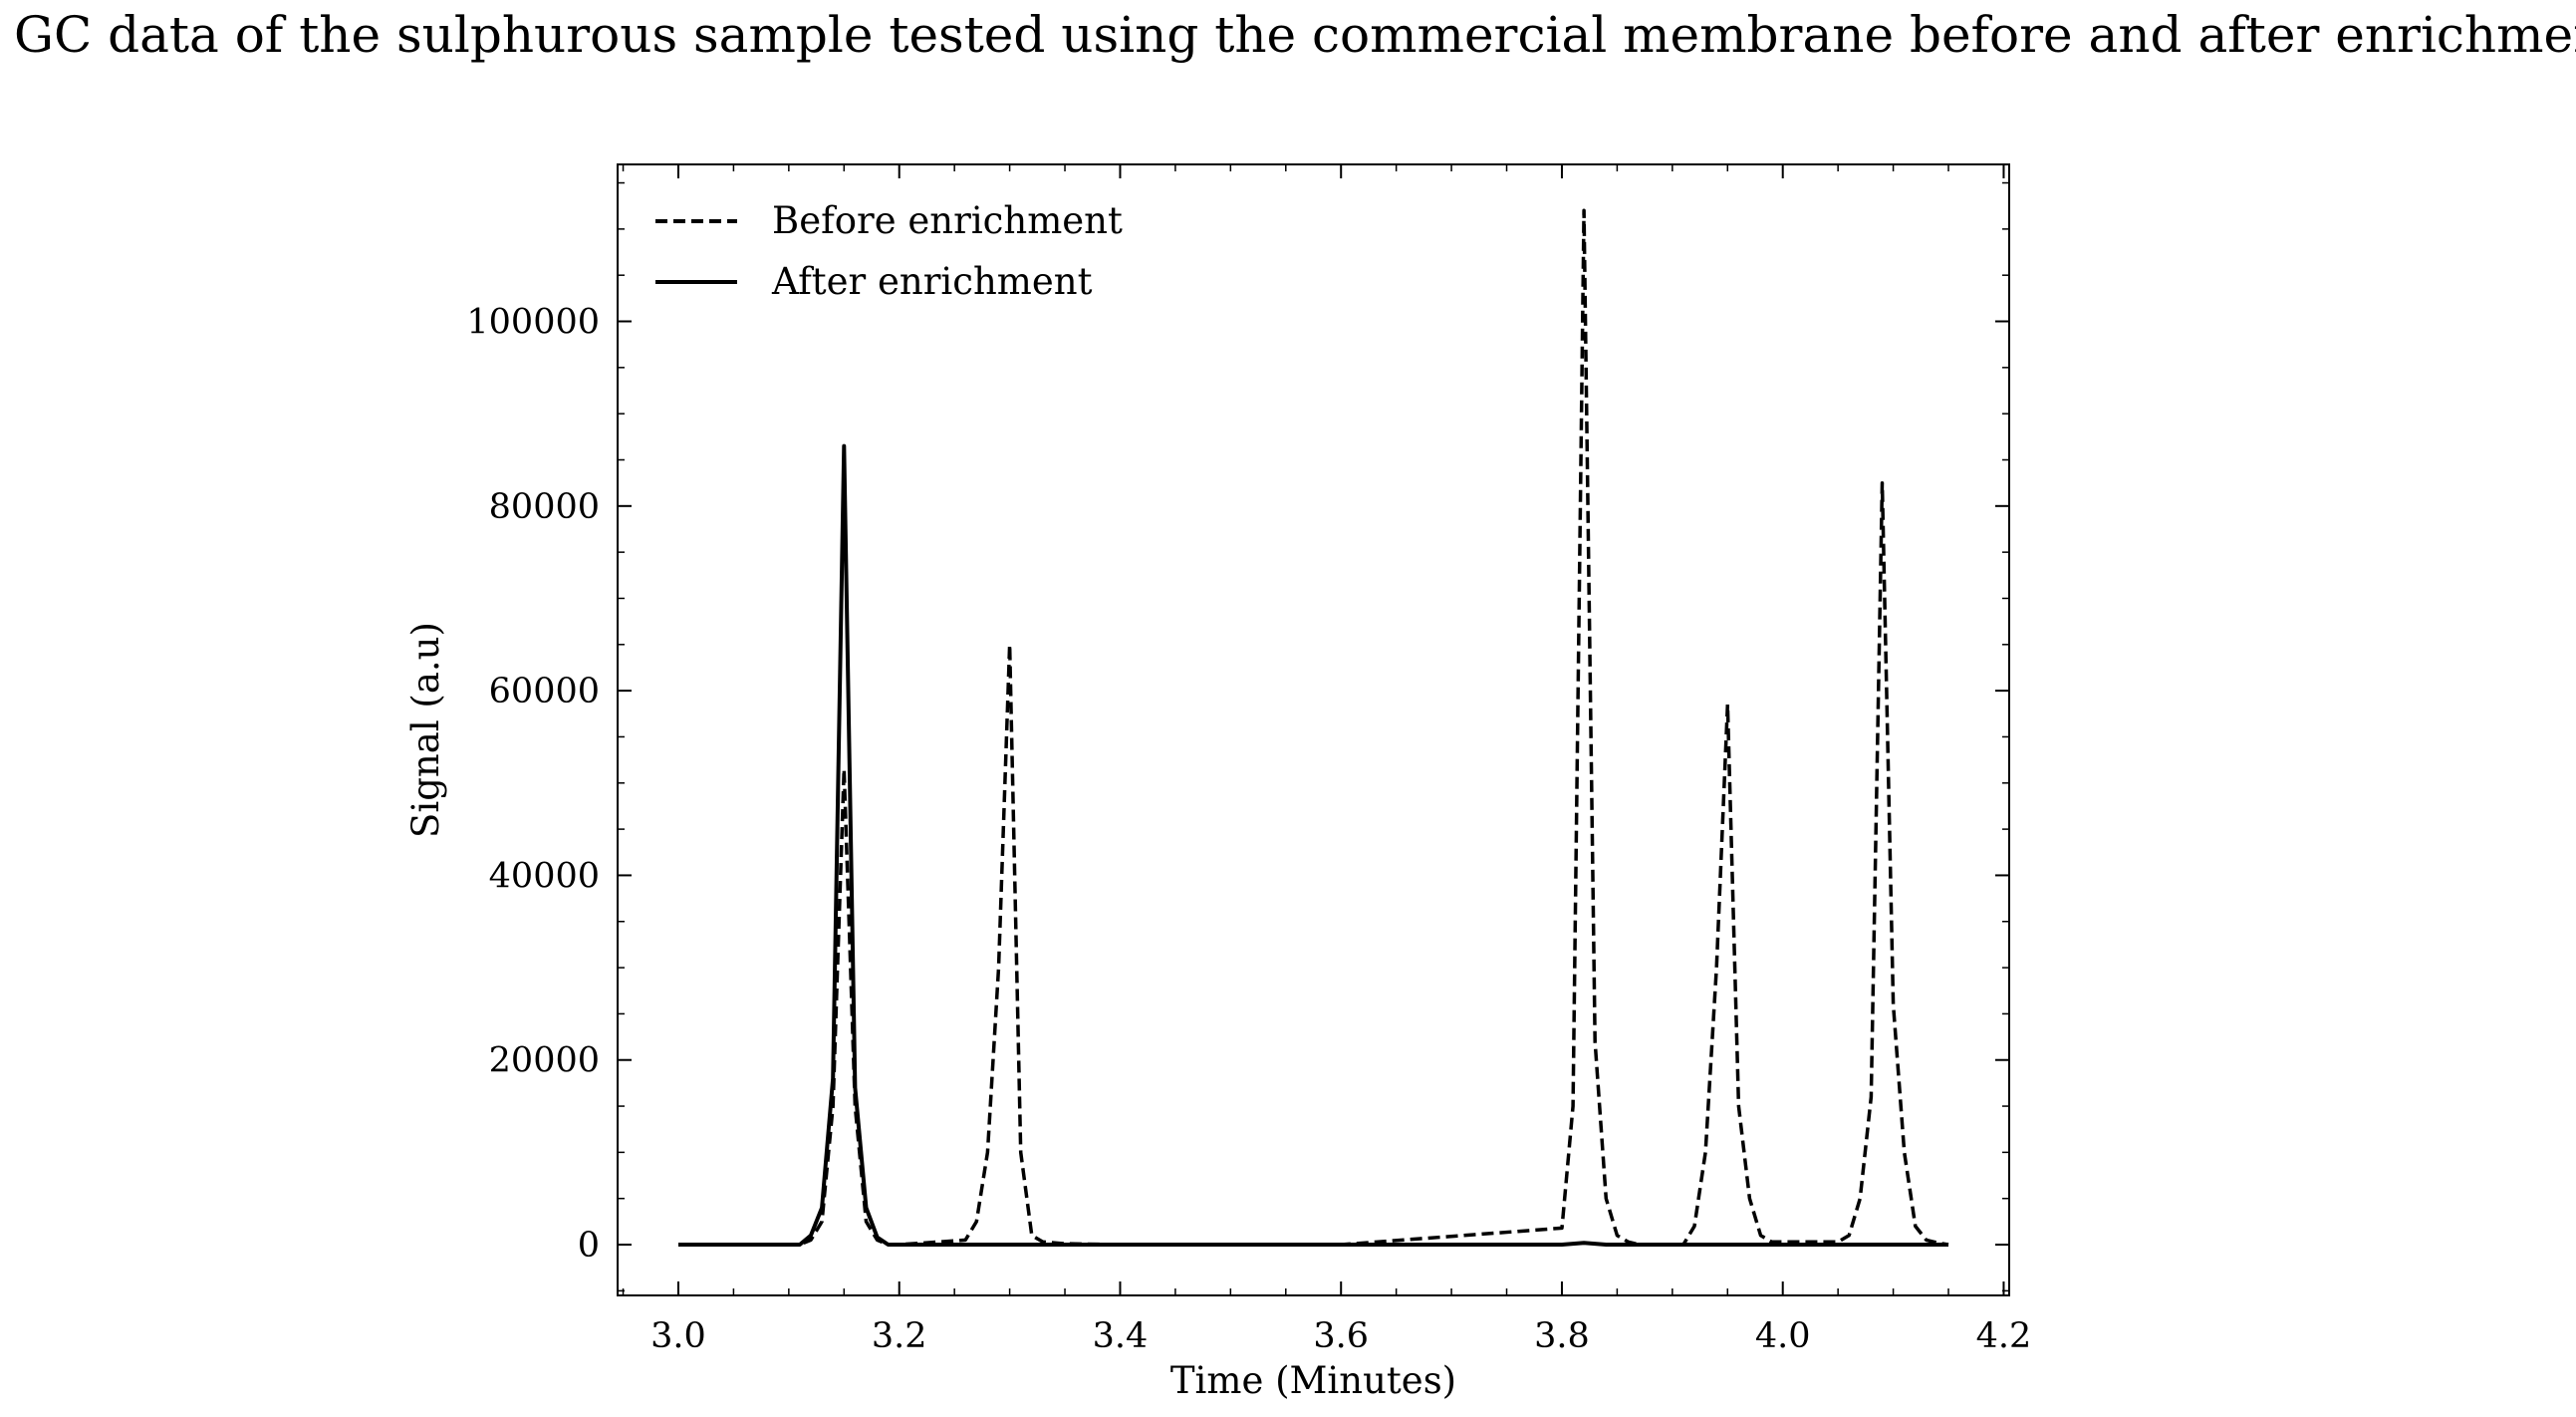 The height and width of the screenshot is (1417, 2576). Describe the element at coordinates (544, 876) in the screenshot. I see `y-tick-label: 40000` at that location.